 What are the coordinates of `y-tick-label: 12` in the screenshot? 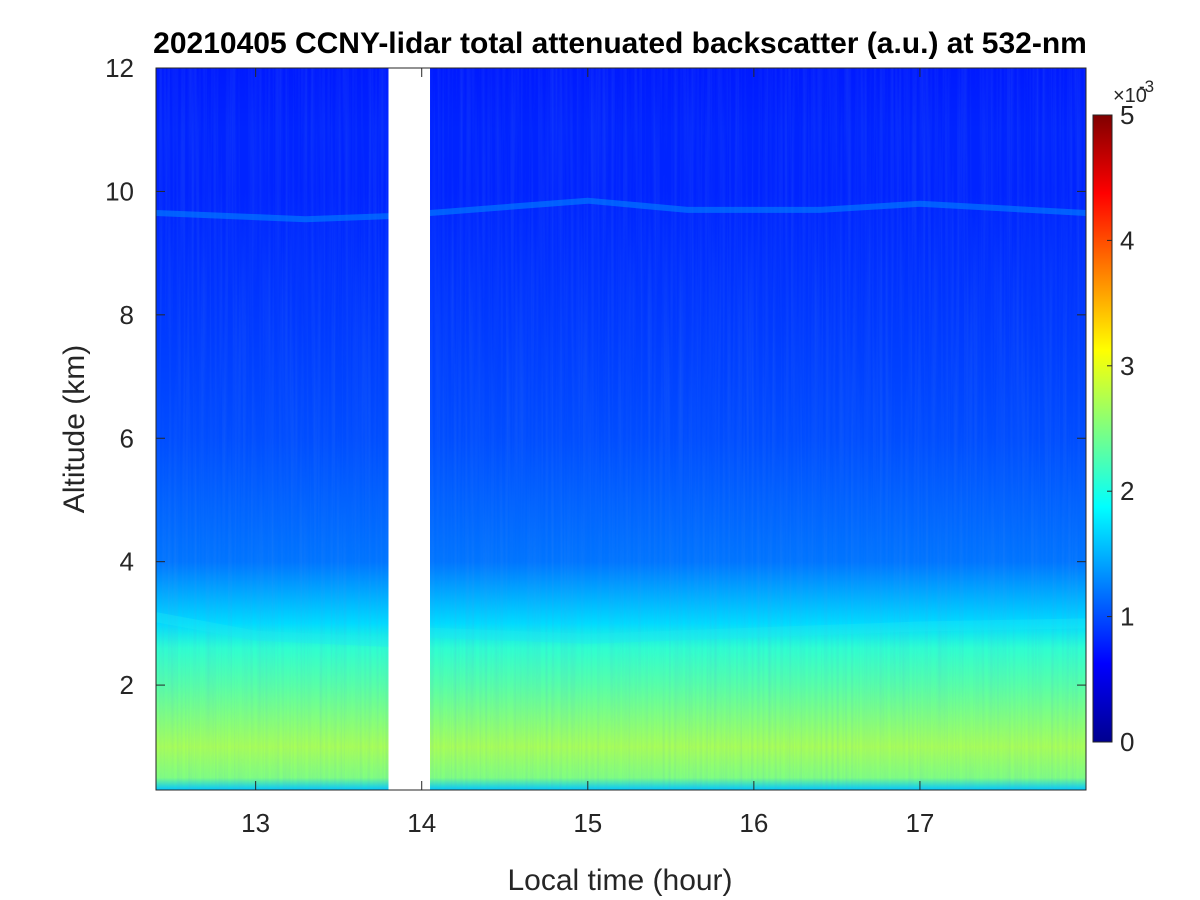 It's located at (119, 68).